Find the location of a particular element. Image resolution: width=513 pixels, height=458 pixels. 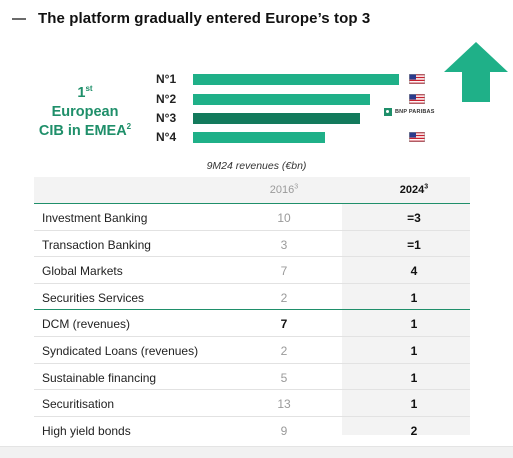

rank-label-1: N°1 is located at coordinates (166, 79).